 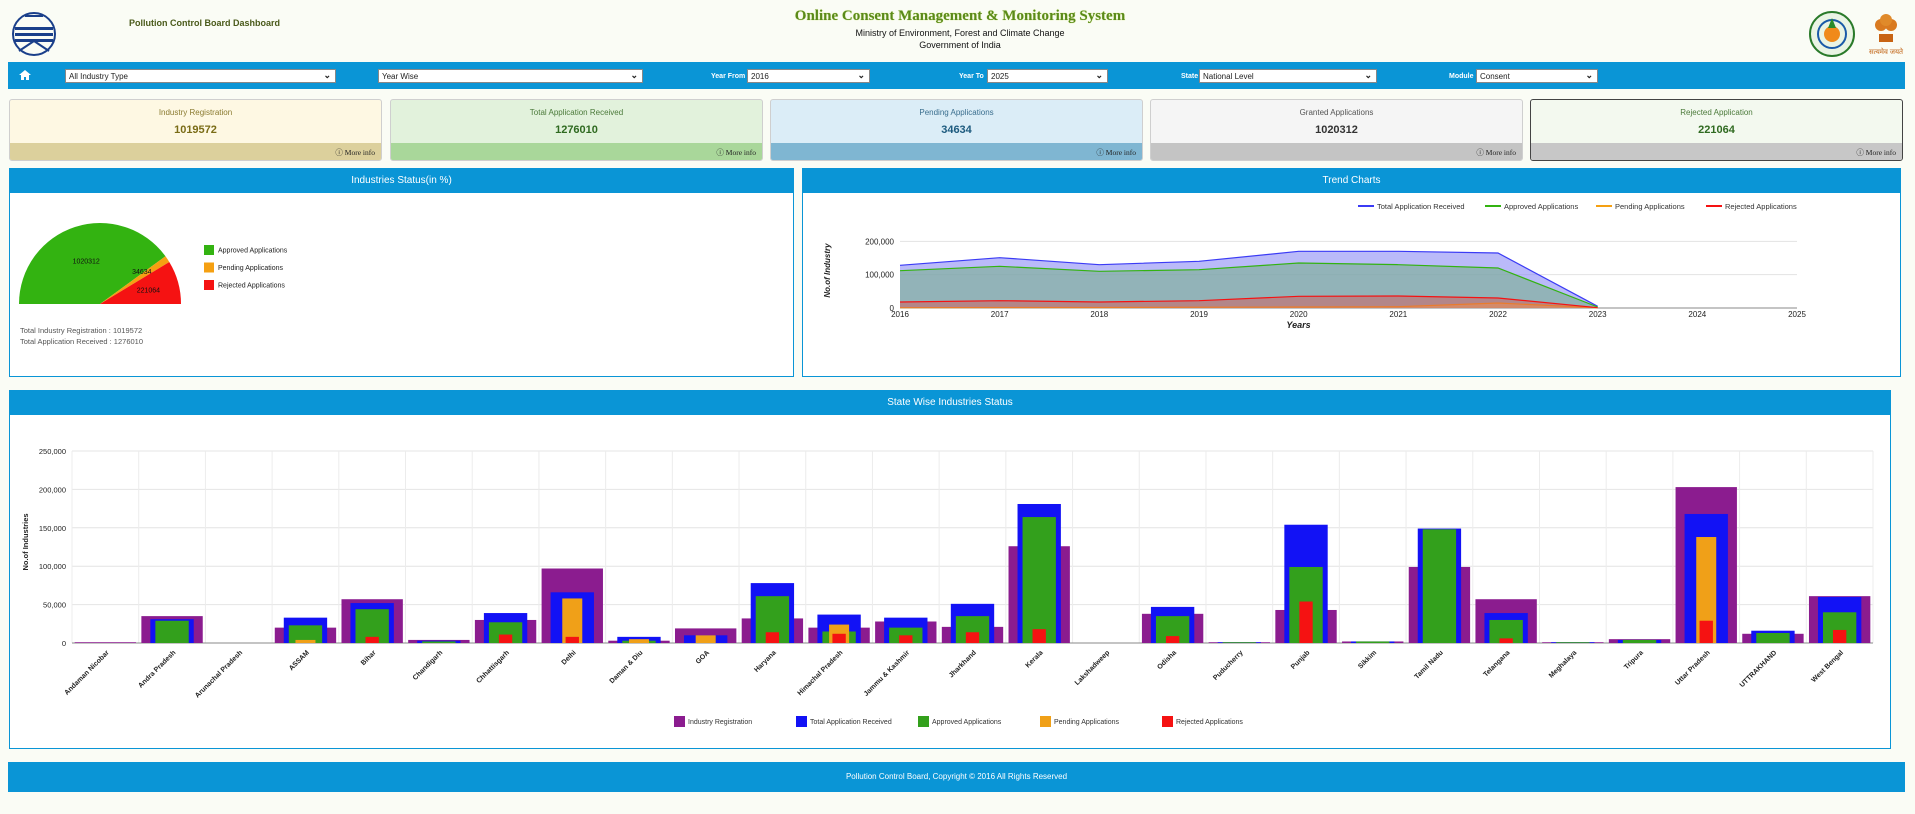 What do you see at coordinates (157, 669) in the screenshot?
I see `x-tick-label: Andra Pradesh` at bounding box center [157, 669].